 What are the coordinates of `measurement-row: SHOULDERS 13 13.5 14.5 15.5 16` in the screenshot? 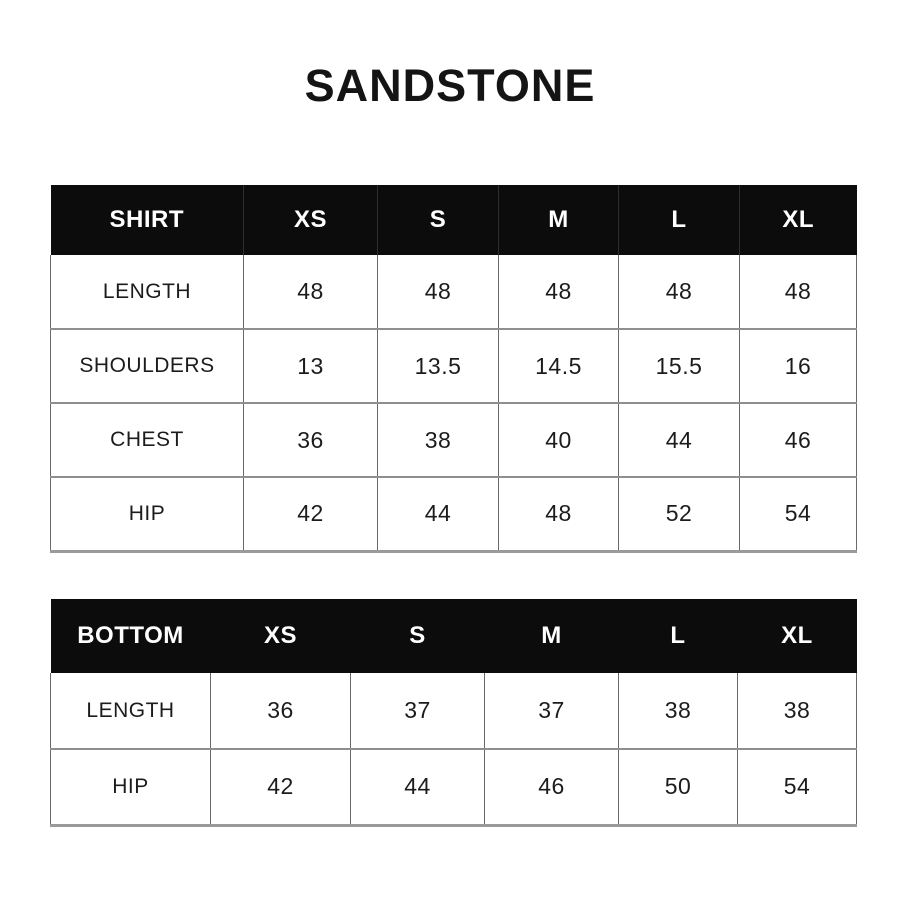 It's located at (453, 366).